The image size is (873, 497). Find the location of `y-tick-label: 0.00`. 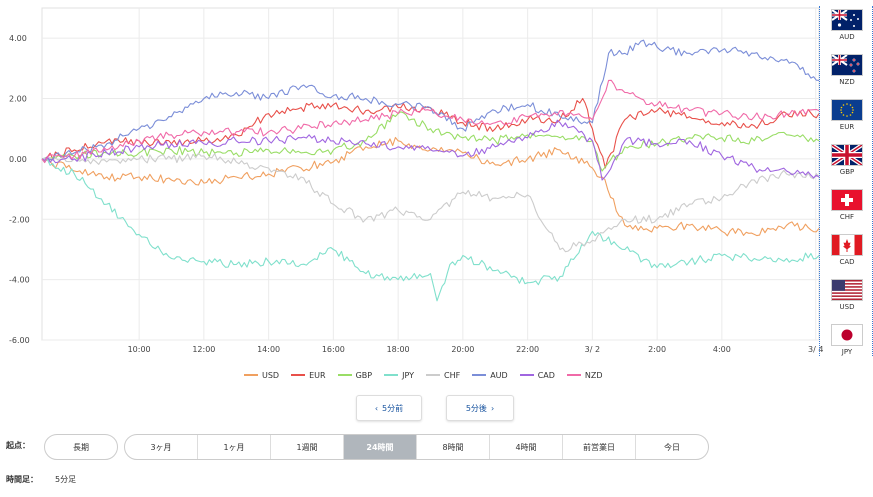

y-tick-label: 0.00 is located at coordinates (18, 159).